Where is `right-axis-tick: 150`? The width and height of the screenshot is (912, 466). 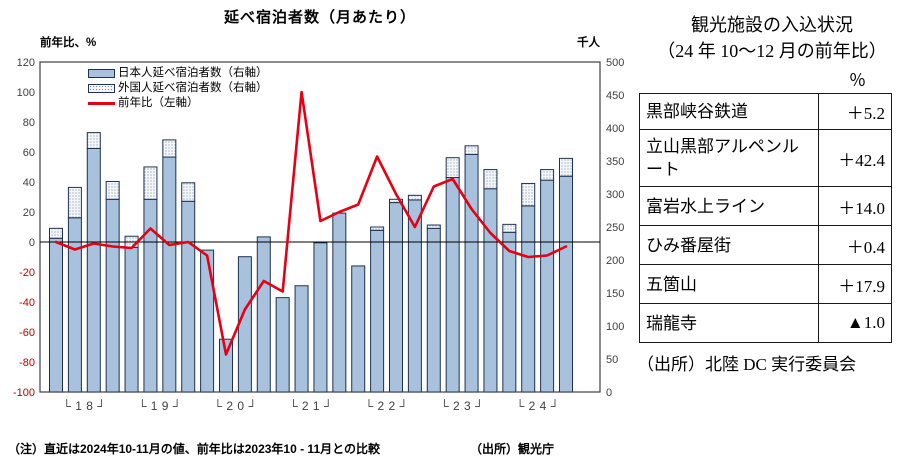 right-axis-tick: 150 is located at coordinates (615, 294).